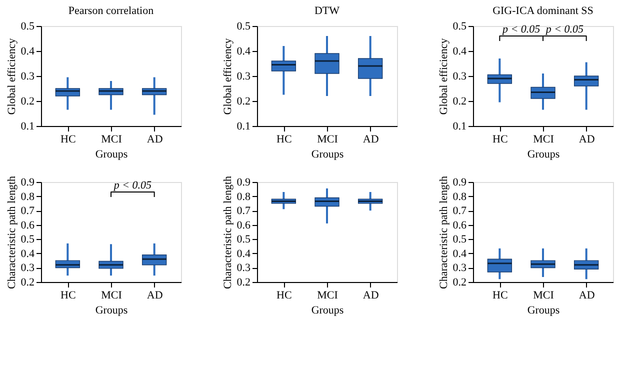 This screenshot has height=369, width=636. I want to click on chart-title: GIG-ICA dominant SS, so click(543, 11).